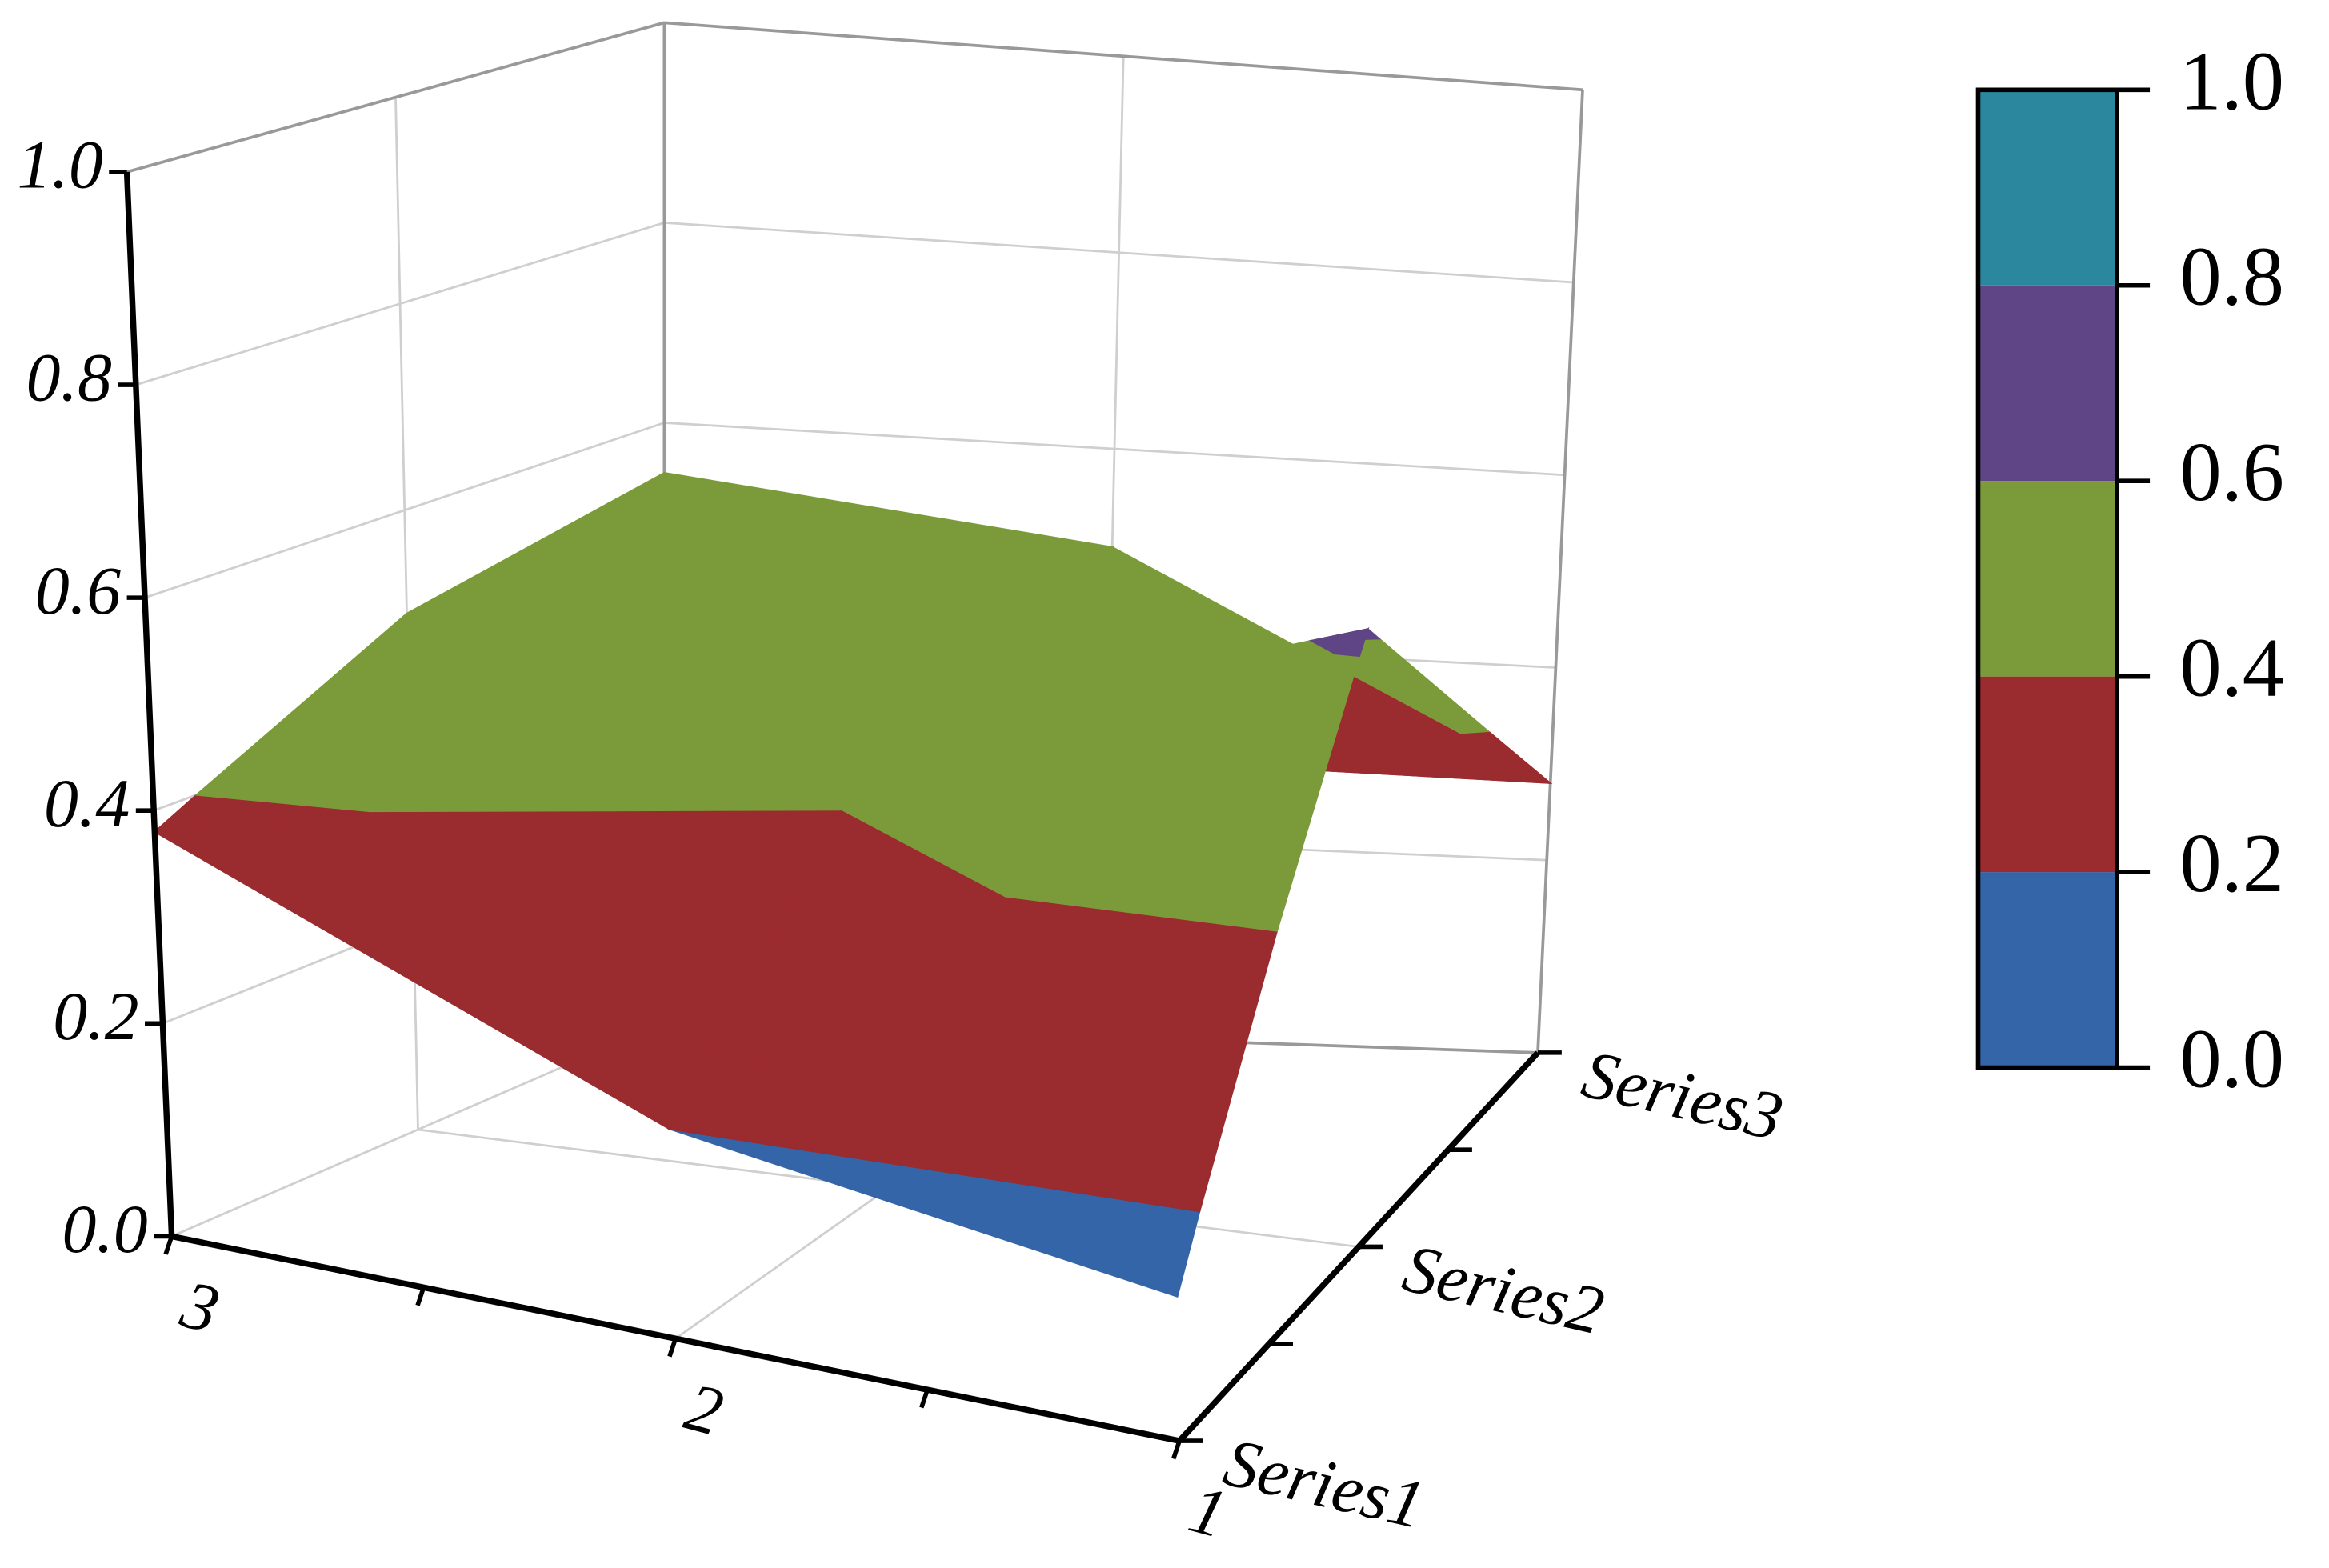 The image size is (2329, 1568). I want to click on z-tick-label: 0.4, so click(87, 804).